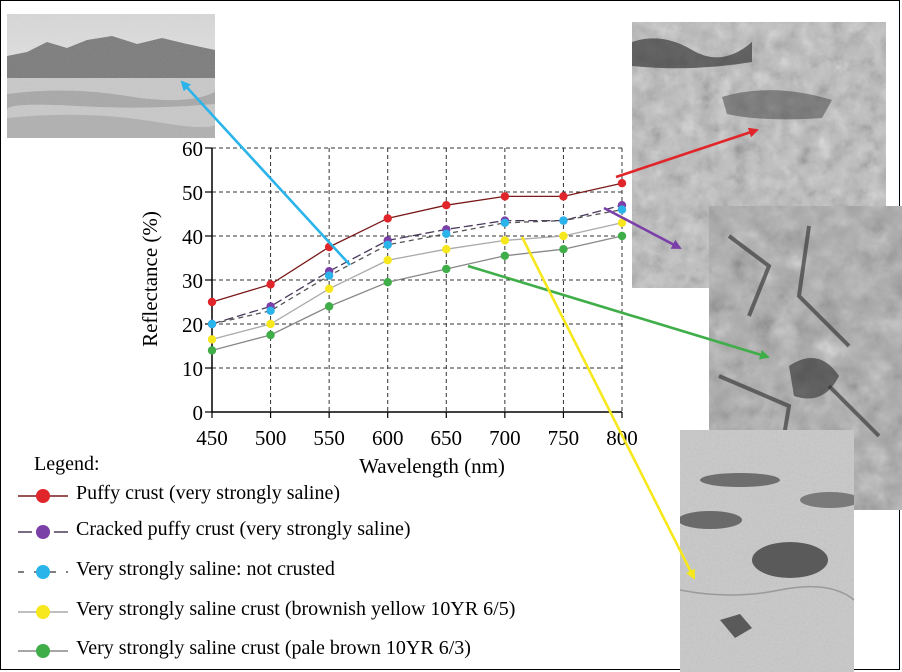 This screenshot has height=672, width=902. I want to click on series-layer, so click(417, 267).